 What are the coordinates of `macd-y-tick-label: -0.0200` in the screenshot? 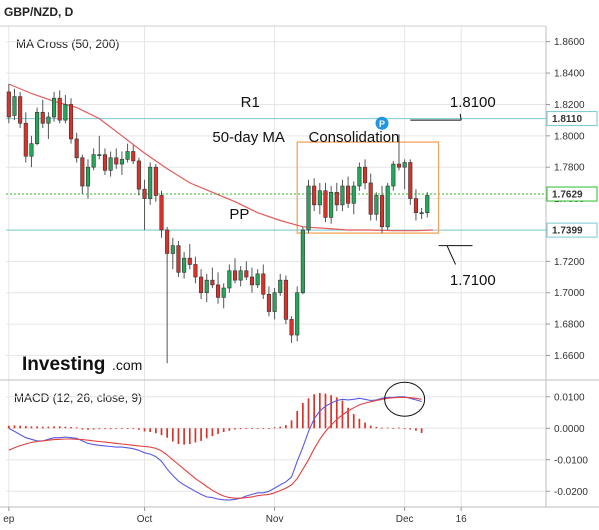 It's located at (571, 492).